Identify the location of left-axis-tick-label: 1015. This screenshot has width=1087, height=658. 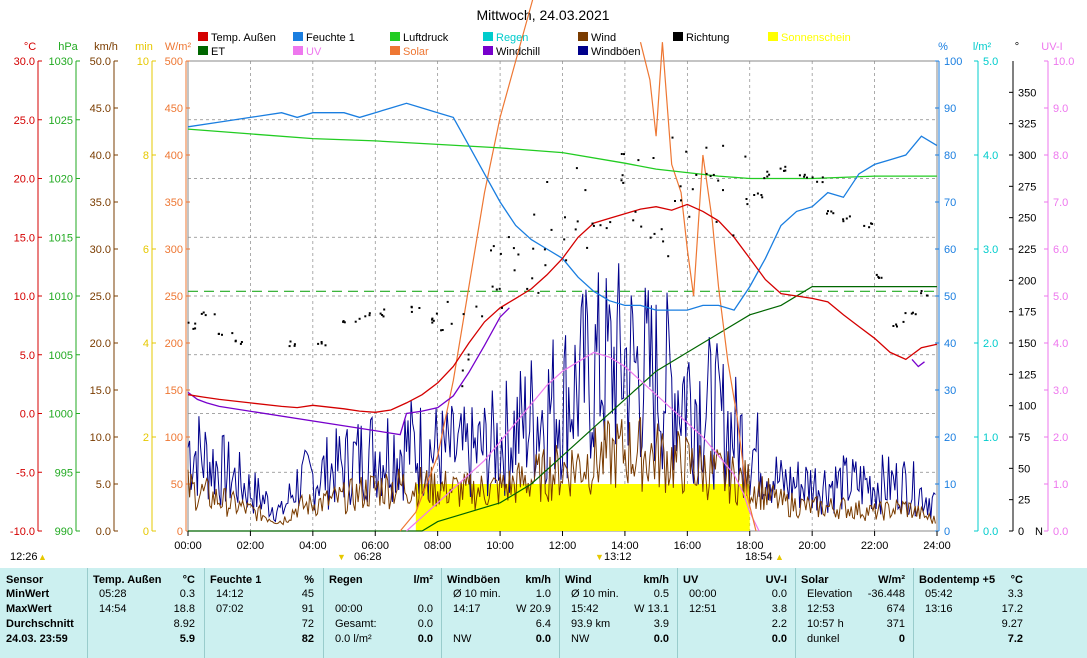
(61, 238).